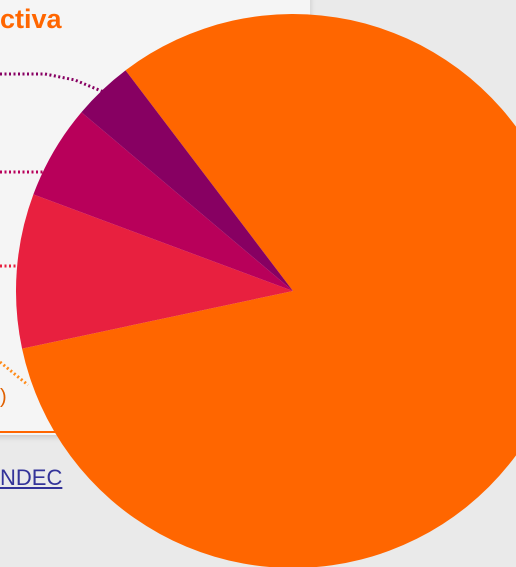  Describe the element at coordinates (59, 229) in the screenshot. I see `leader-lines` at that location.